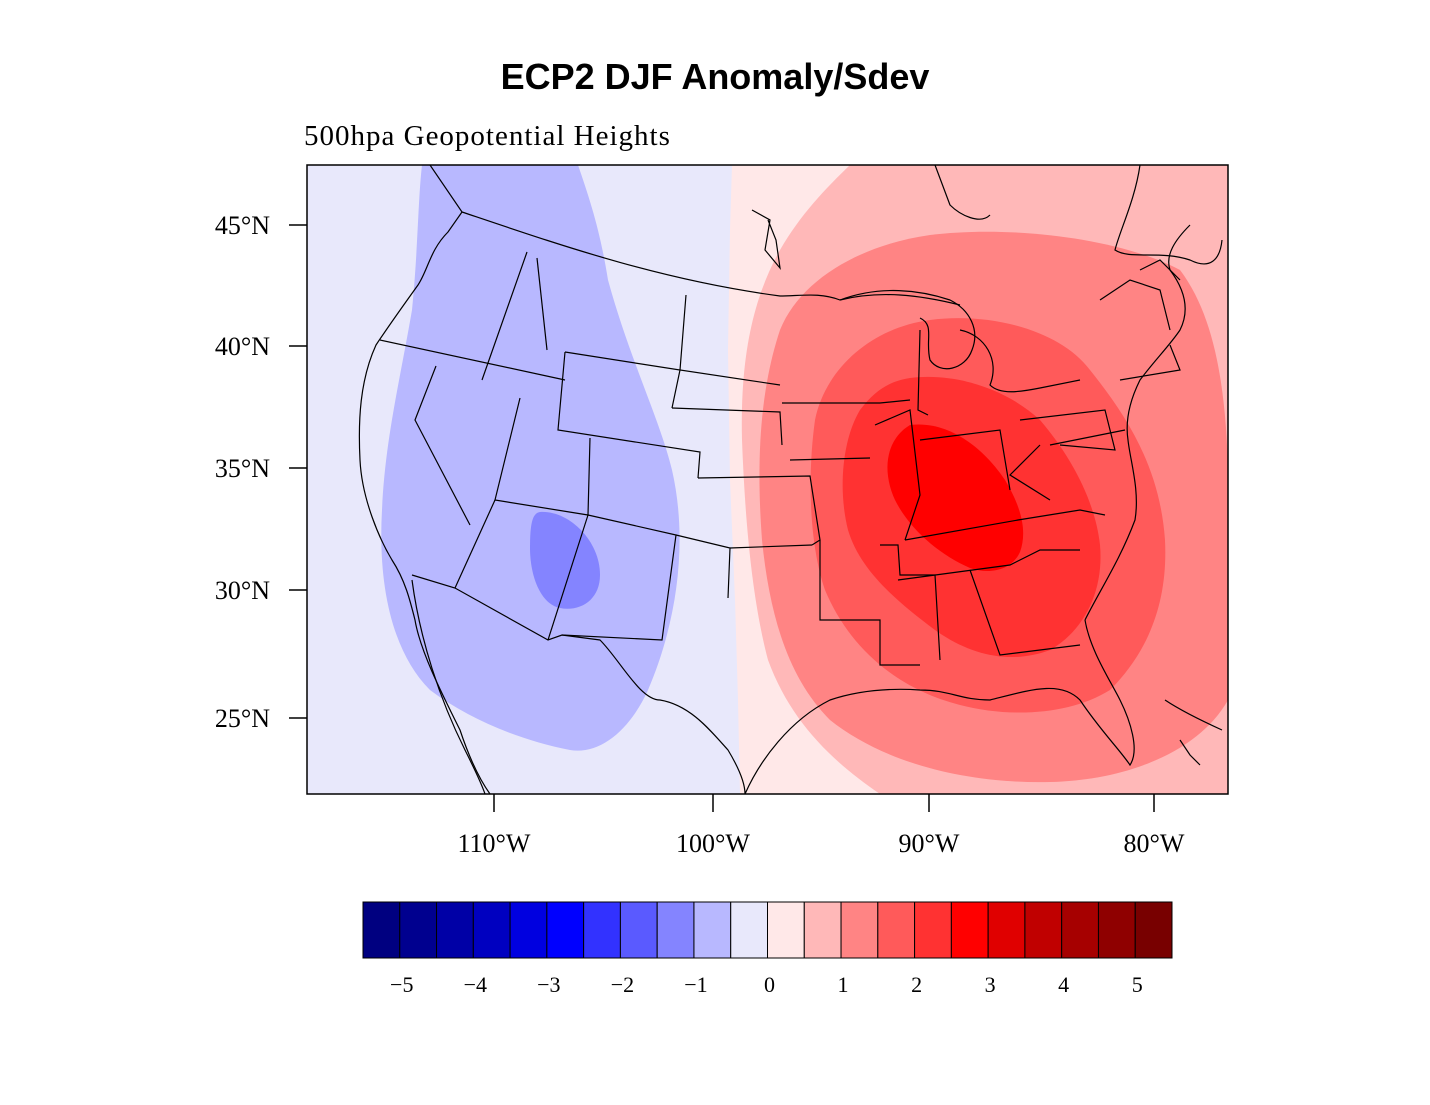 The height and width of the screenshot is (1105, 1430). I want to click on lake-michigan, so click(923, 372).